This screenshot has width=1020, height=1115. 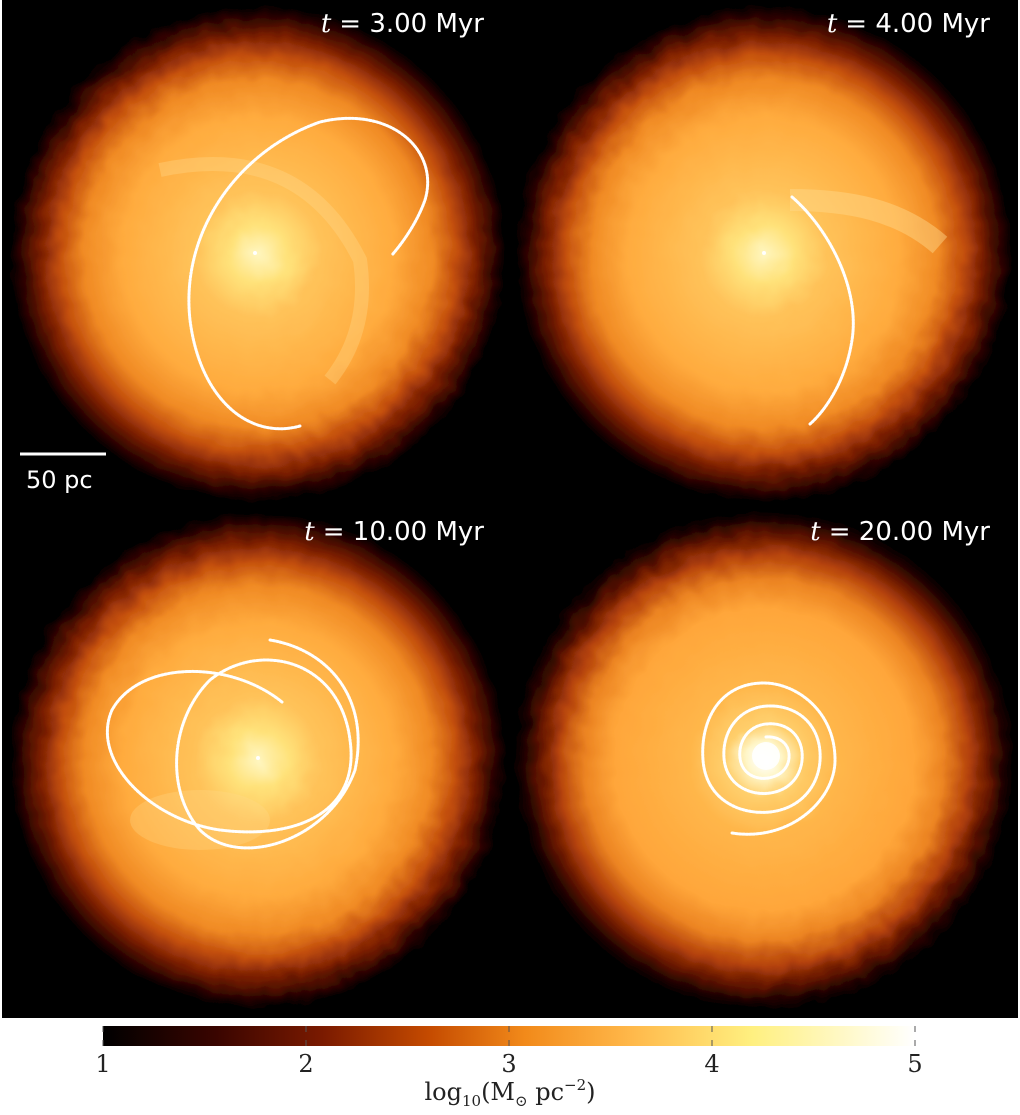 What do you see at coordinates (908, 24) in the screenshot?
I see `panel-time-label: t = 4.00 Myr` at bounding box center [908, 24].